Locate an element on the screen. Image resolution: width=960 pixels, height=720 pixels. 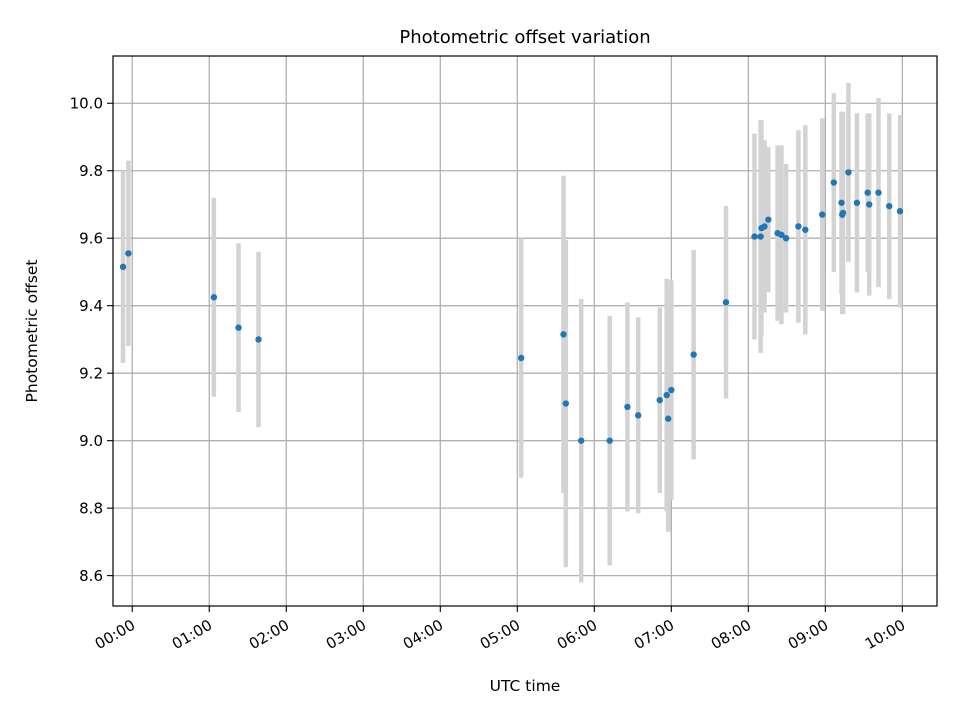
y-tick-label: 9.4 is located at coordinates (91, 306).